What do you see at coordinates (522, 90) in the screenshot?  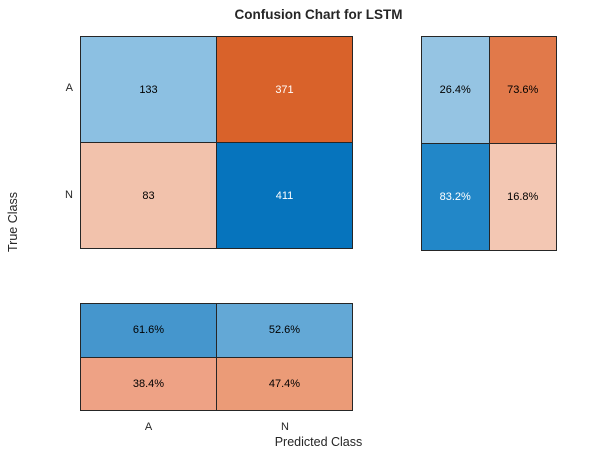 I see `row-summary-cell-a-fnr: 73.6%` at bounding box center [522, 90].